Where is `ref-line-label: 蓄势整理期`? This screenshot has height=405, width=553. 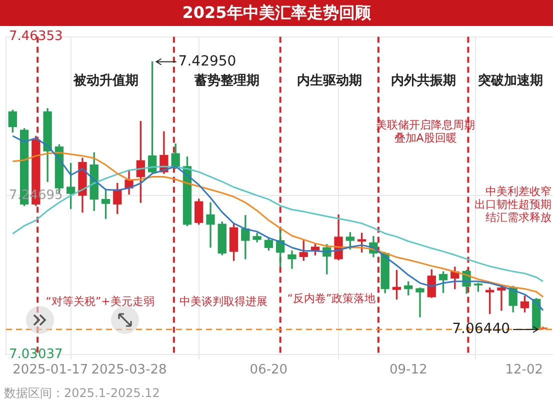 ref-line-label: 蓄势整理期 is located at coordinates (227, 80).